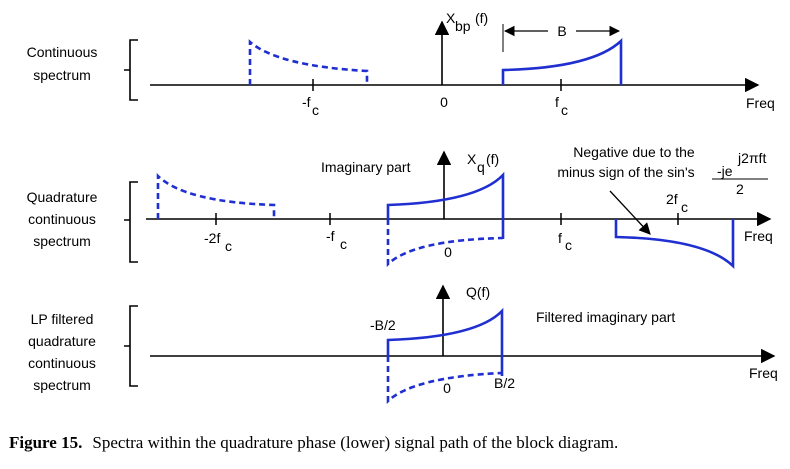  Describe the element at coordinates (308, 62) in the screenshot. I see `row1-negative-spectrum` at that location.